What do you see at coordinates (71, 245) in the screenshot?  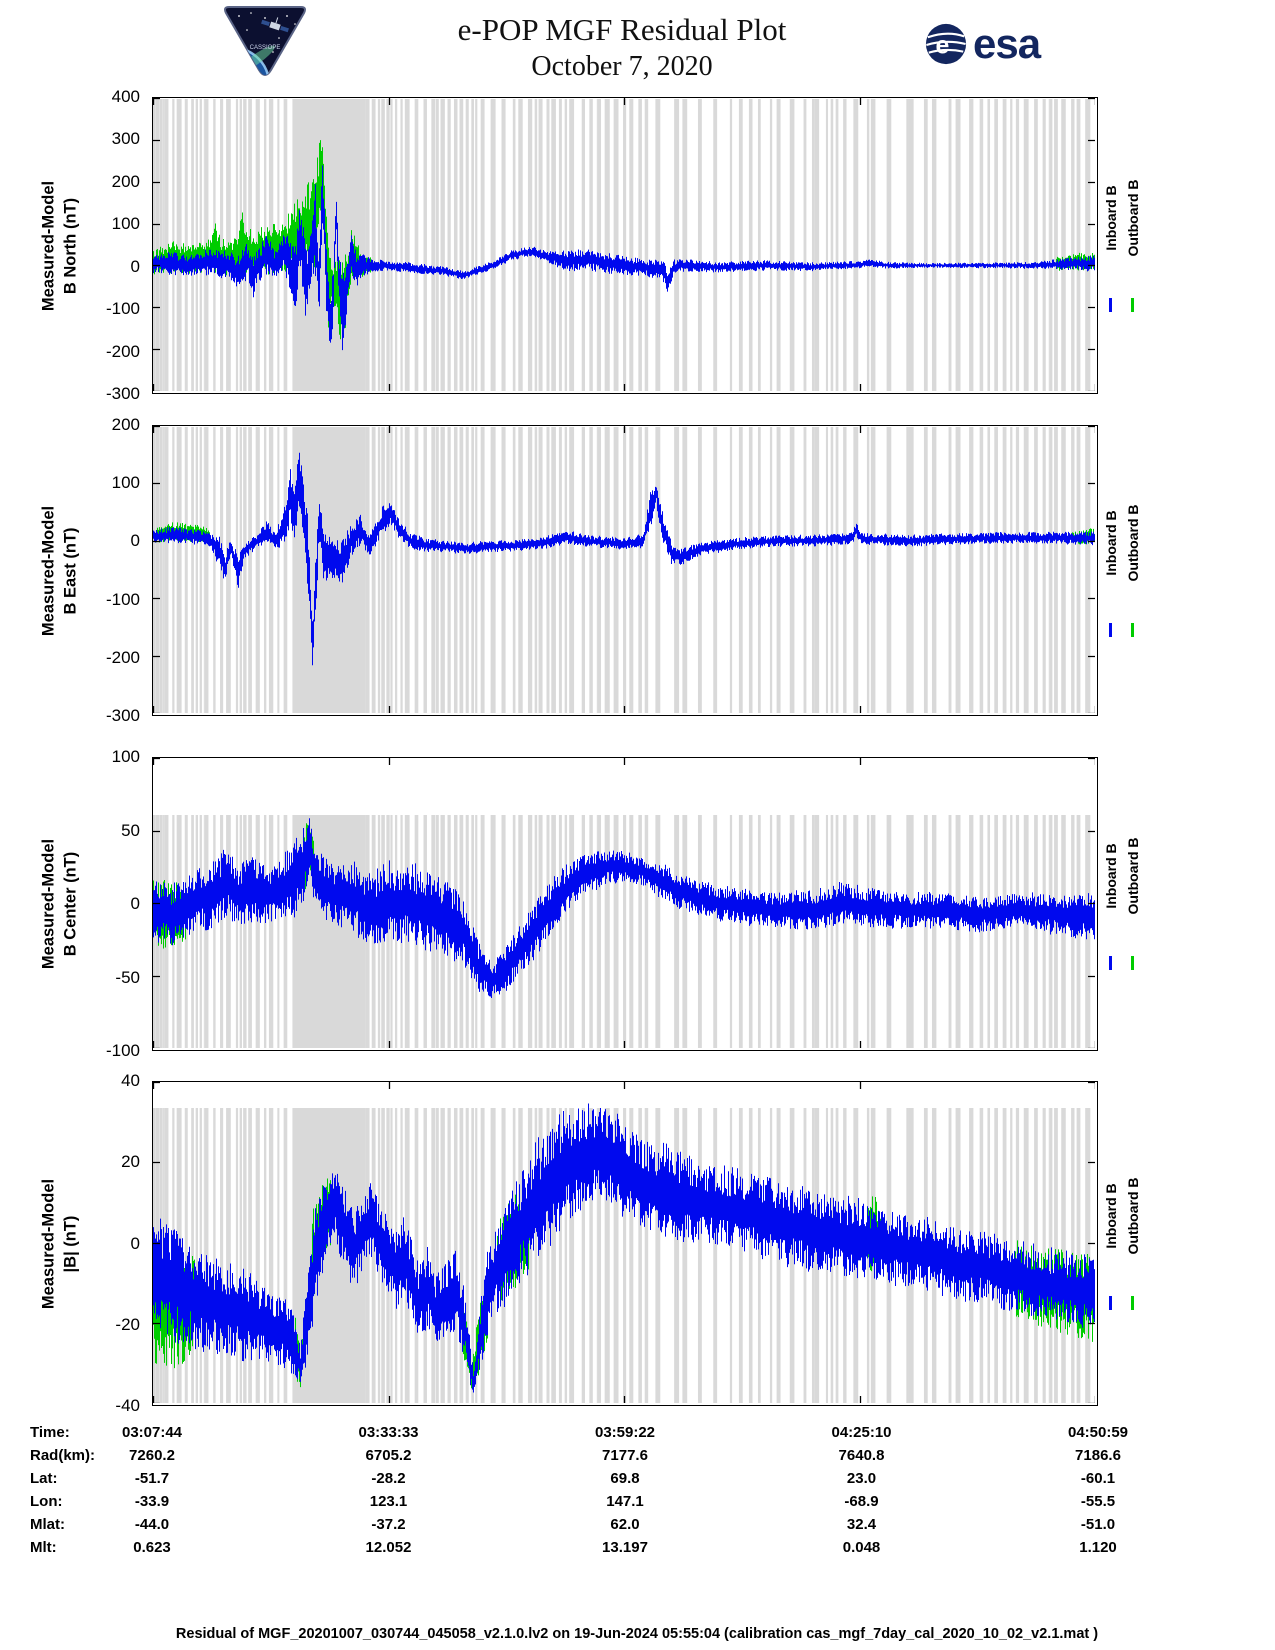 I see `y-axis-label-line2: B North (nT)` at bounding box center [71, 245].